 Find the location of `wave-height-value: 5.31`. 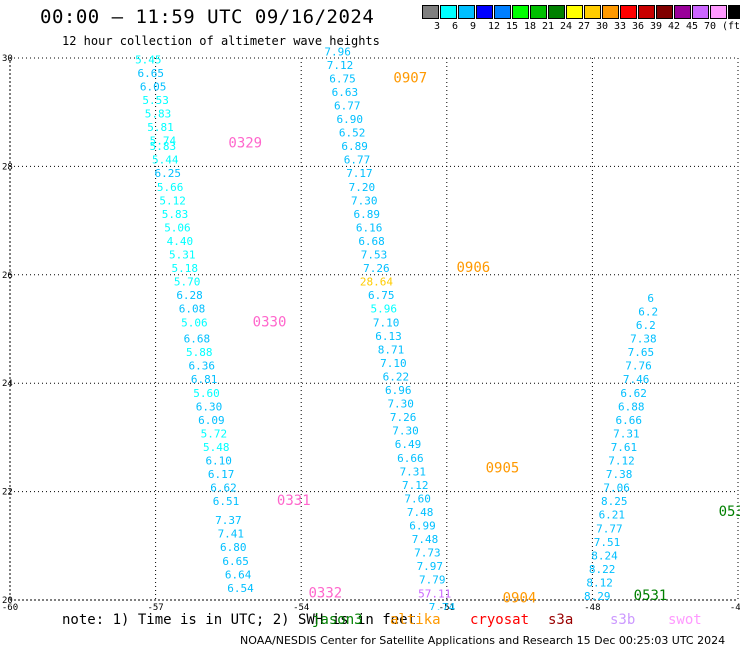

wave-height-value: 5.31 is located at coordinates (182, 255).